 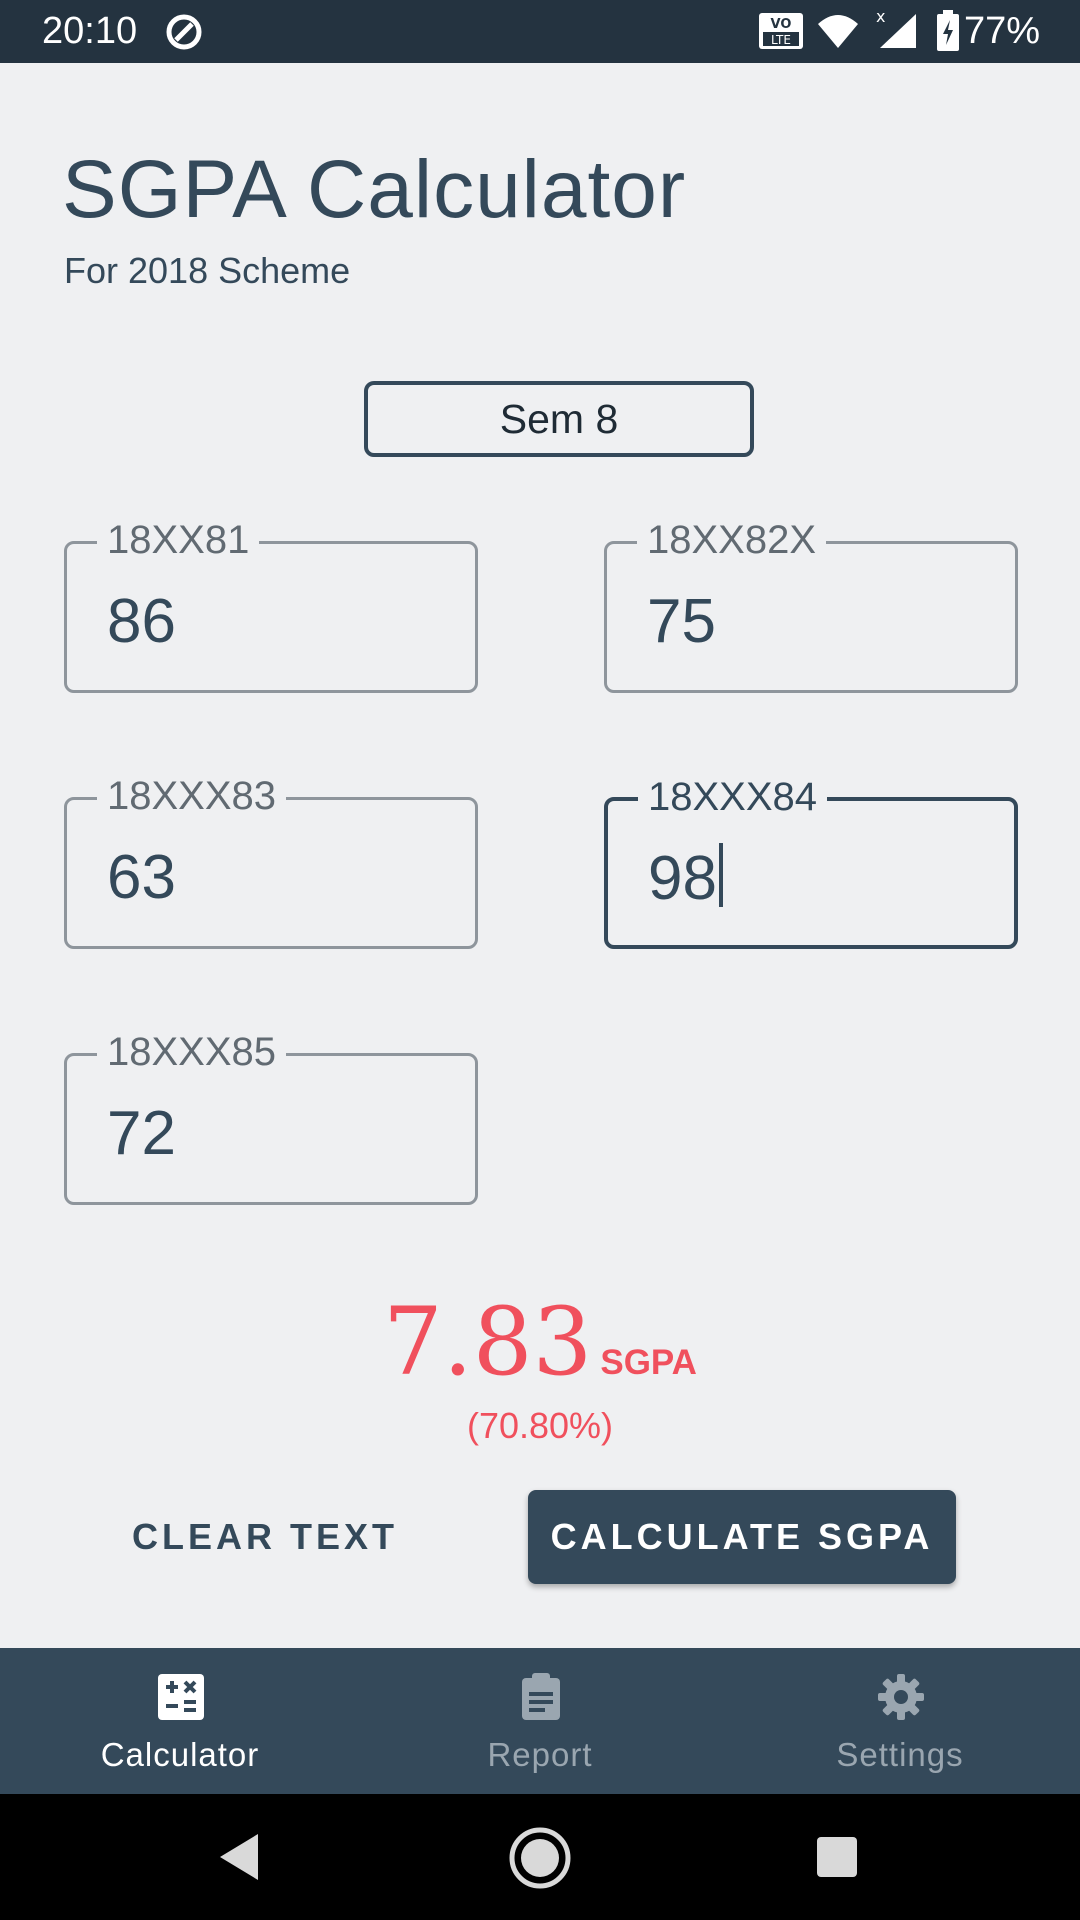 I want to click on subject-field-2: 18XX82X 75, so click(x=811, y=603).